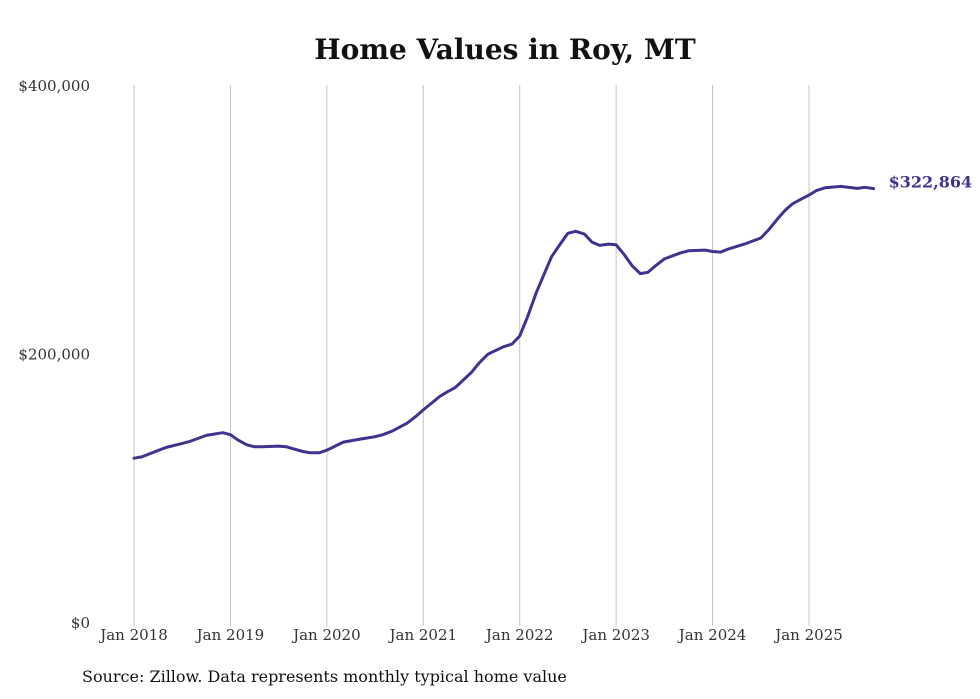 The image size is (980, 699). What do you see at coordinates (230, 635) in the screenshot?
I see `x-tick-label: Jan 2019` at bounding box center [230, 635].